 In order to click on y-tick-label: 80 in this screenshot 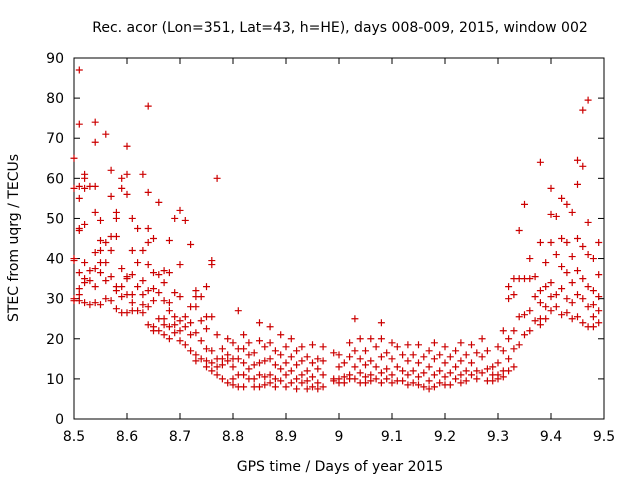, I will do `click(55, 99)`.